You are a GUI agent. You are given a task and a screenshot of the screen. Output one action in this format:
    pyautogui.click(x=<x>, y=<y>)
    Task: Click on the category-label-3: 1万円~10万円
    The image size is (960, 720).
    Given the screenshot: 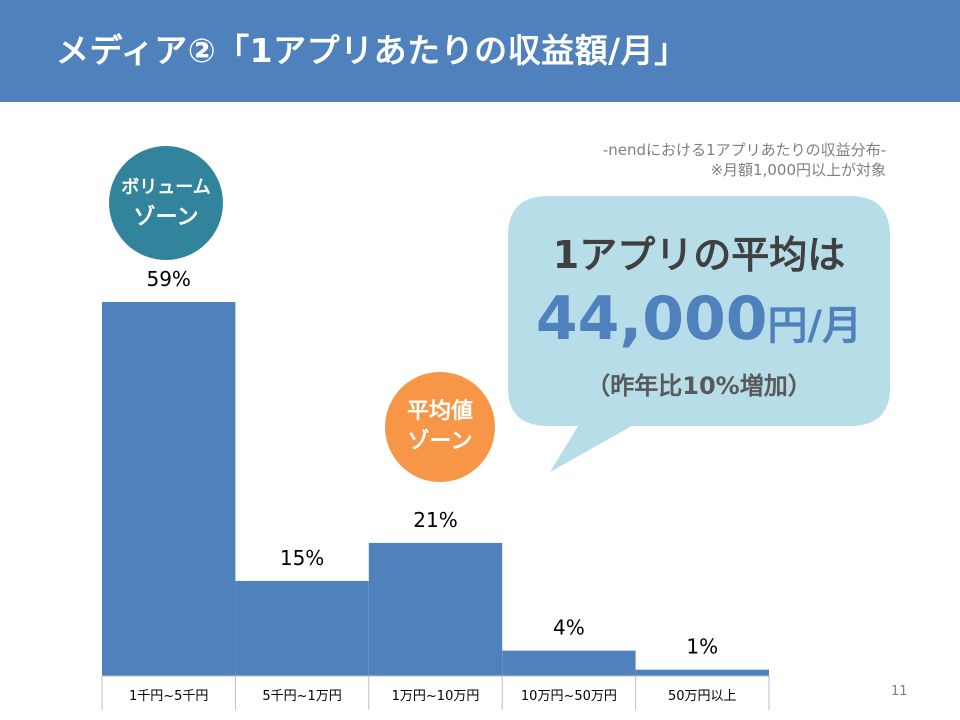 What is the action you would take?
    pyautogui.click(x=436, y=696)
    